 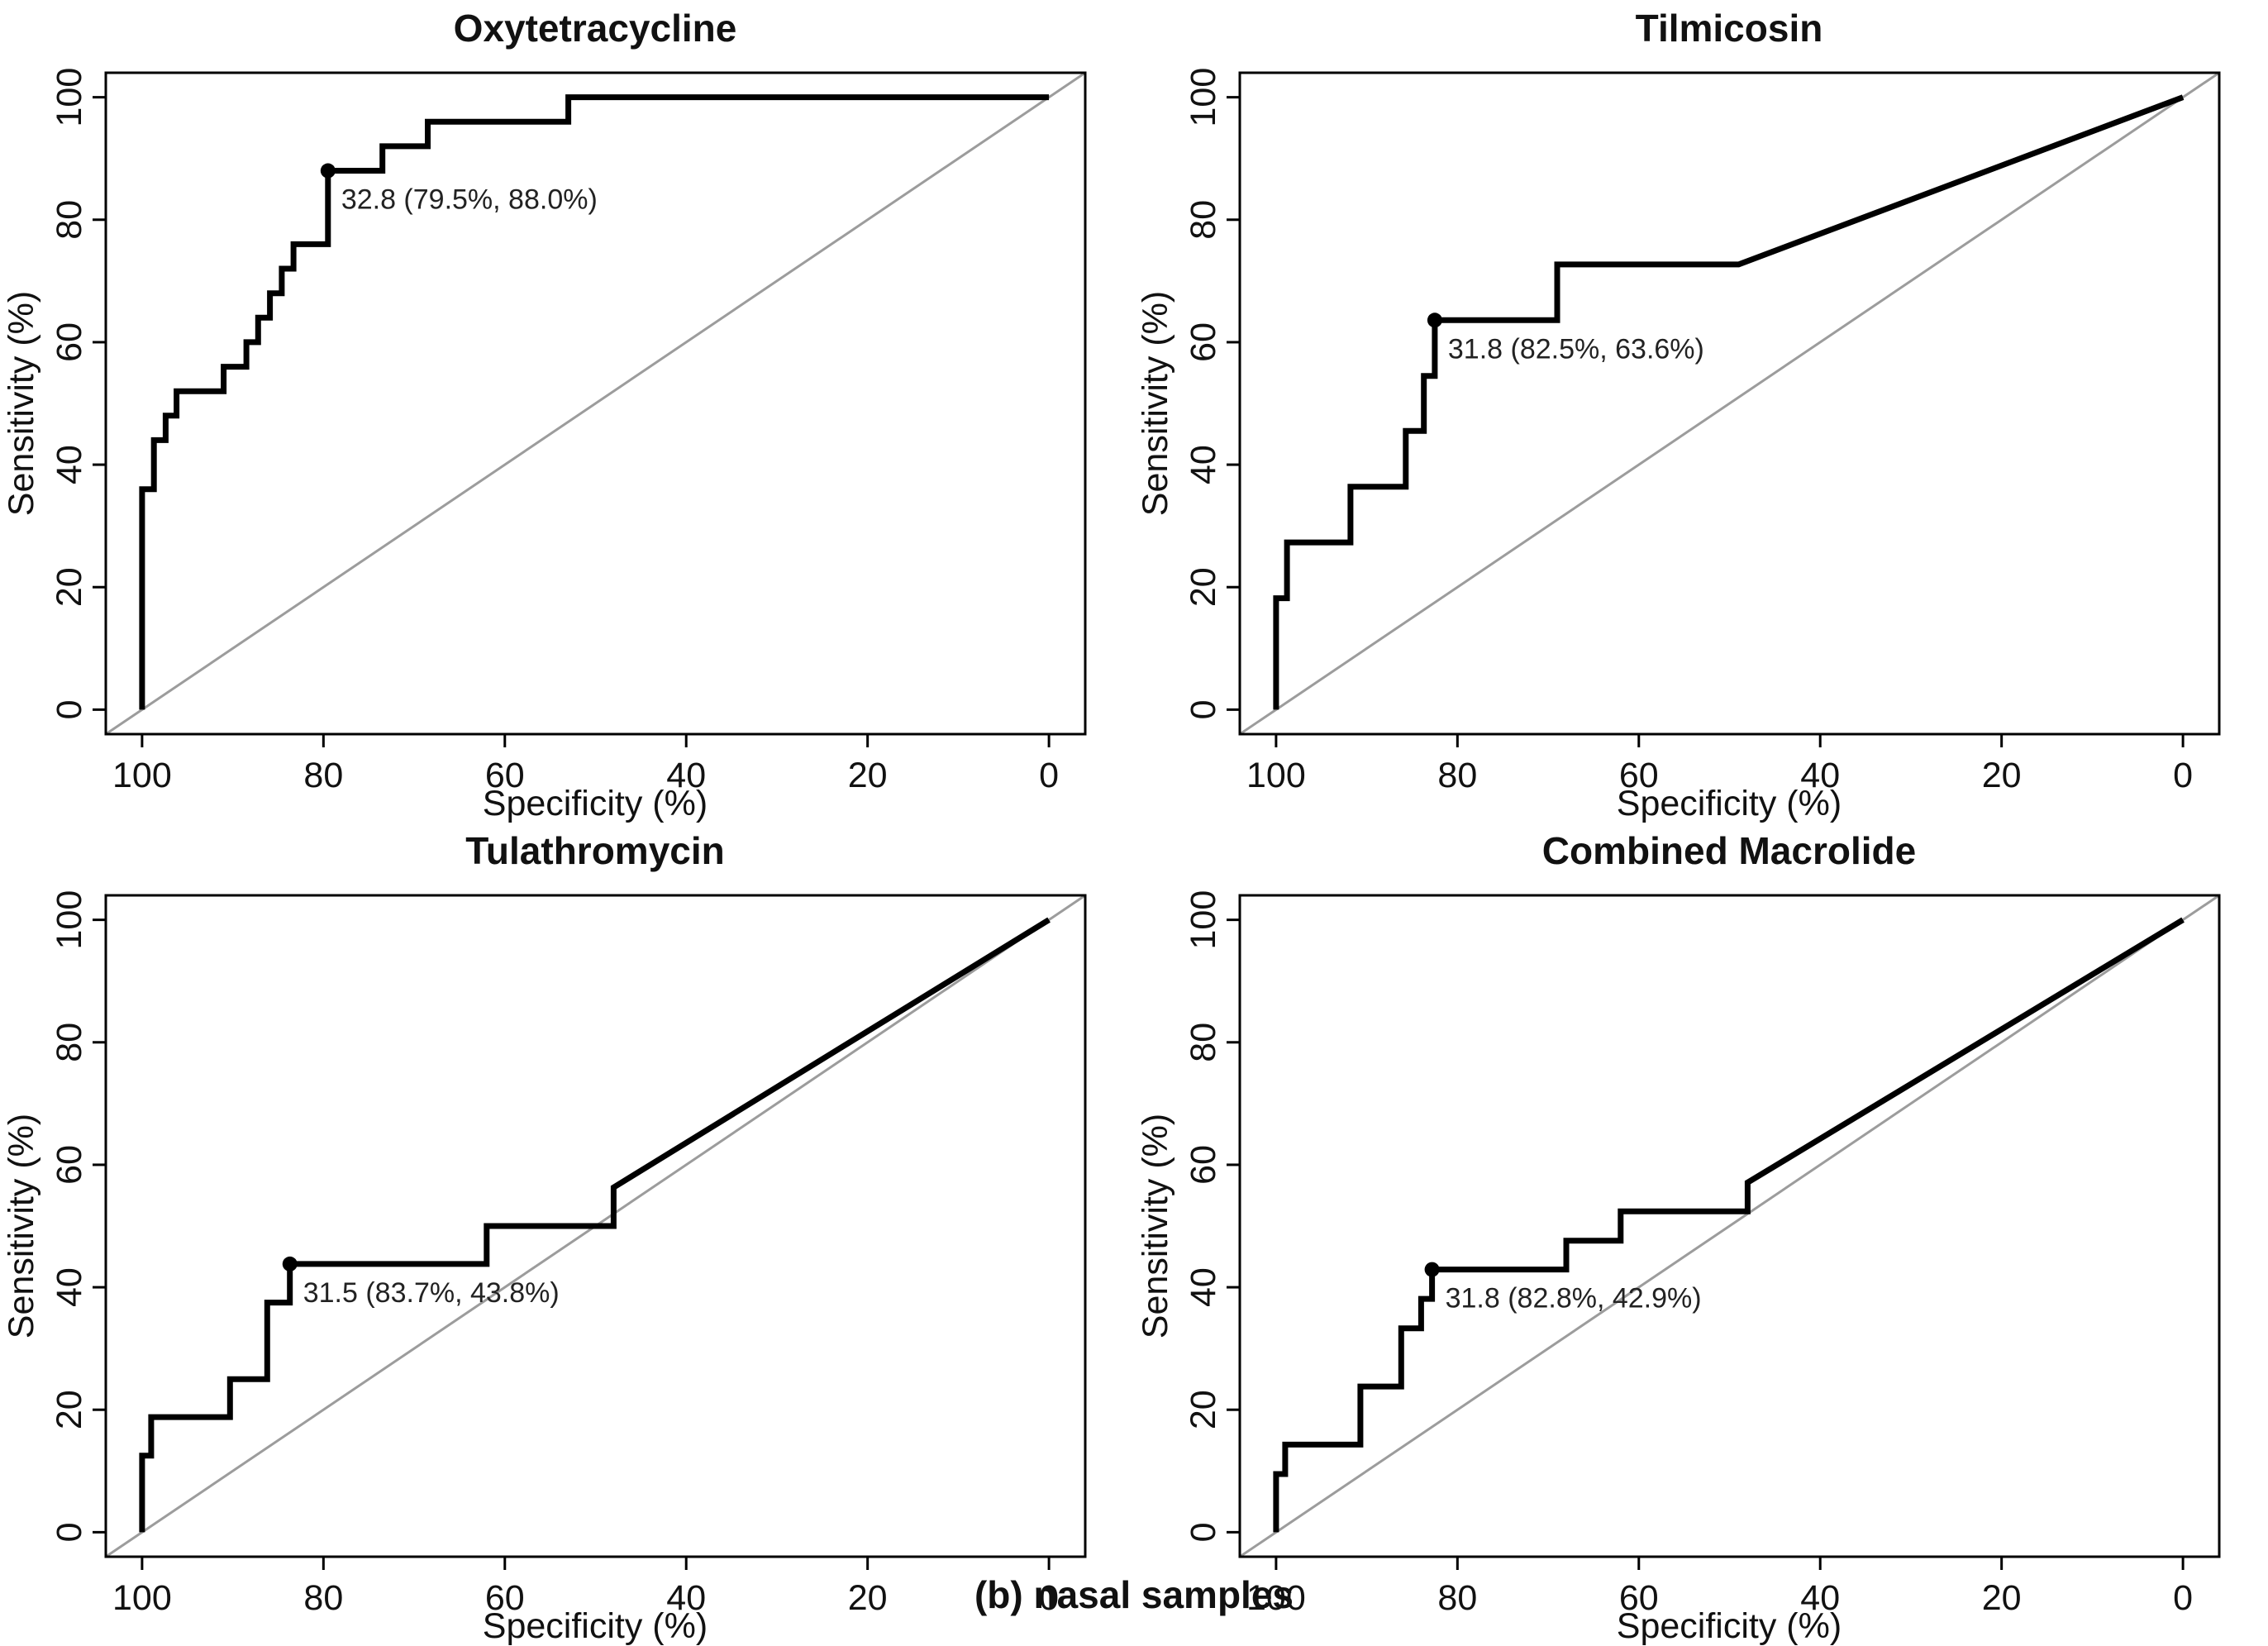 What do you see at coordinates (1576, 349) in the screenshot?
I see `threshold-annotation: 31.8 (82.5%, 63.6%)` at bounding box center [1576, 349].